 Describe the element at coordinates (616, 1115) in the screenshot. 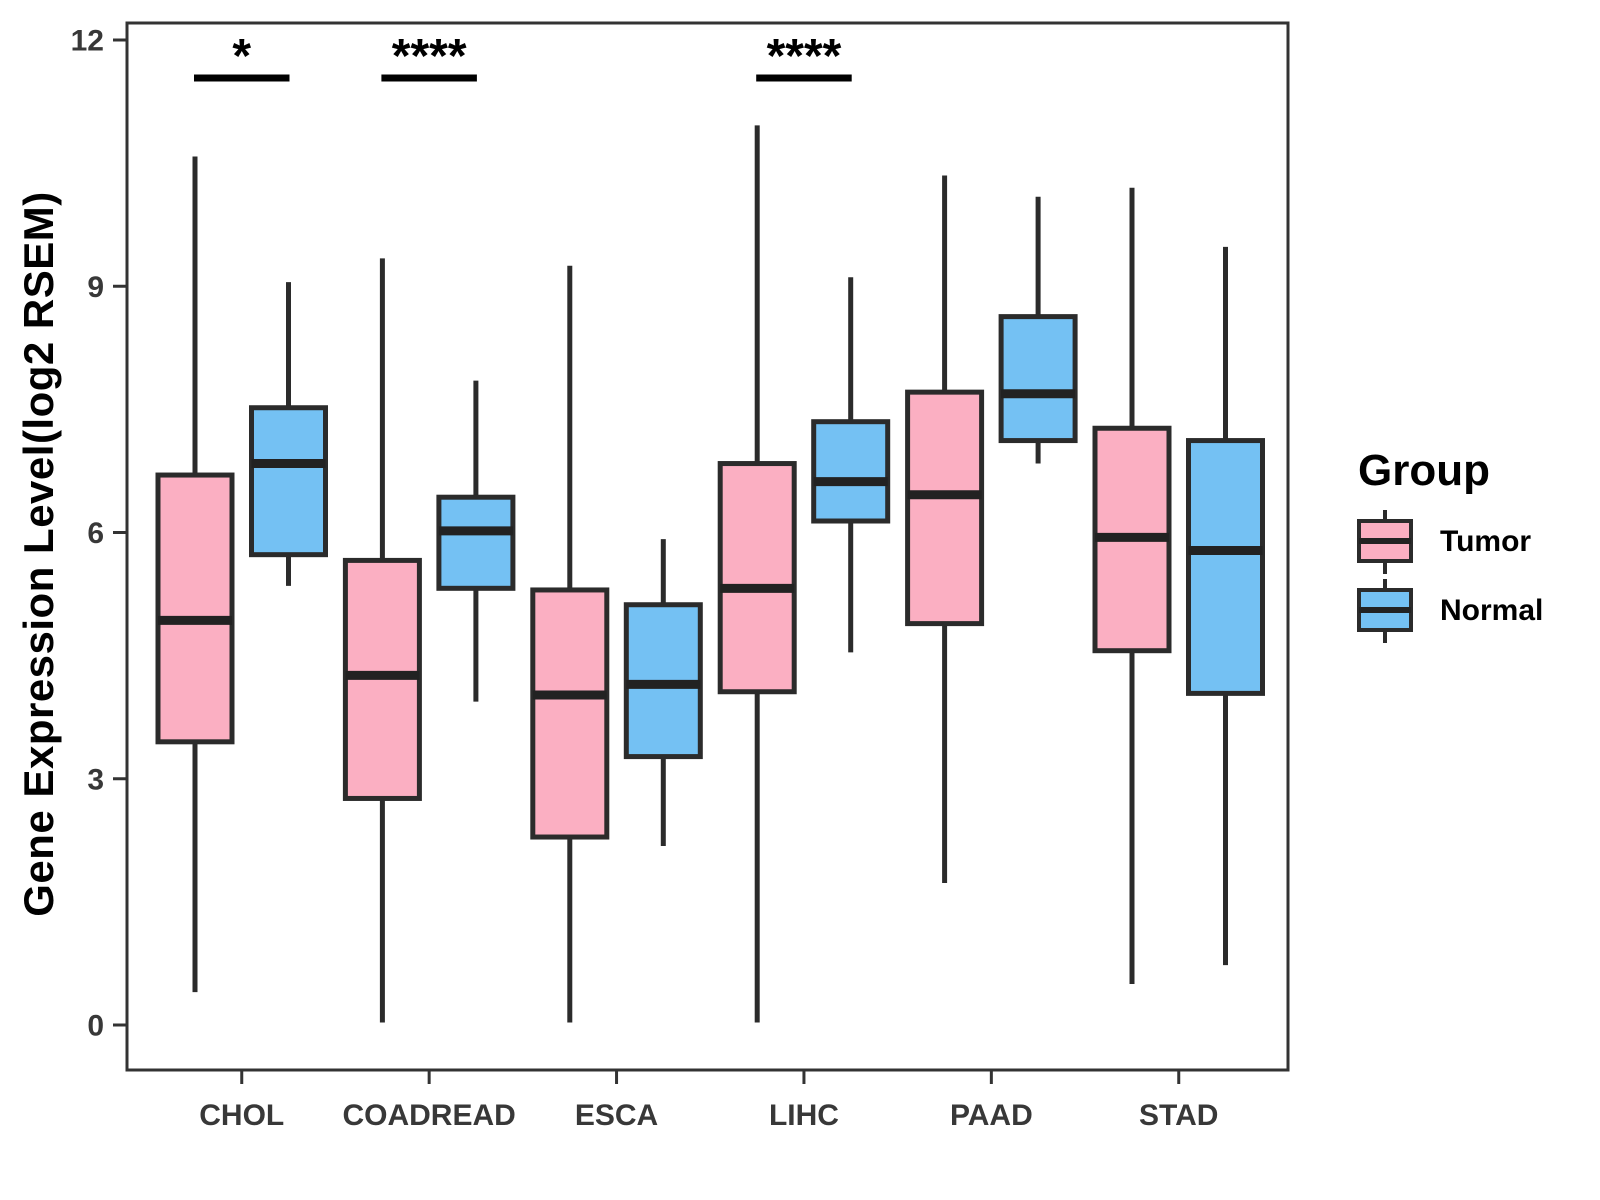

I see `x-tick-label-esca: ESCA` at that location.